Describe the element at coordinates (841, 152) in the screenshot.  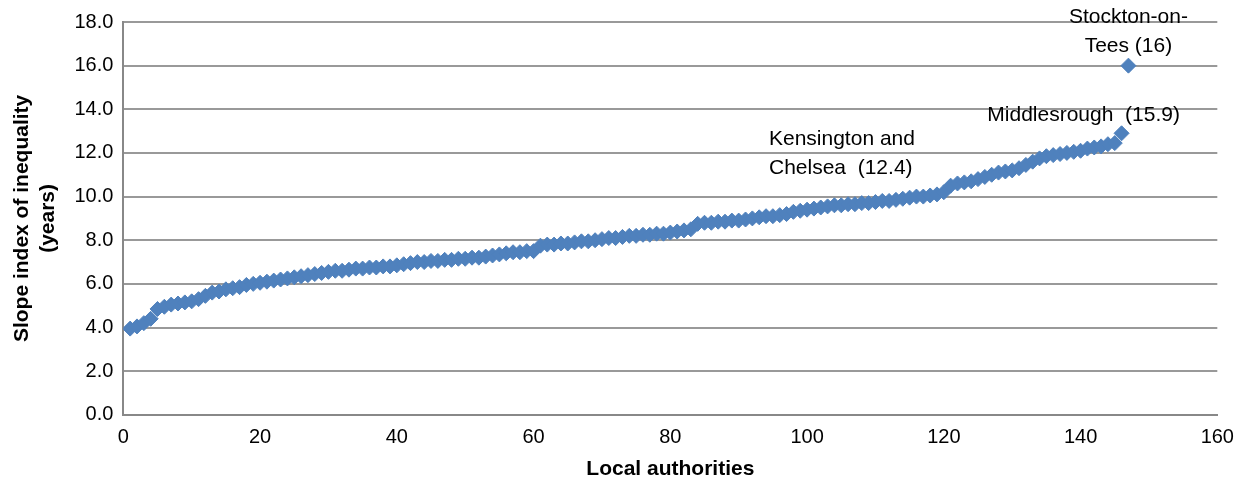
I see `annotation: Kensington and Chelsea (12.4)` at that location.